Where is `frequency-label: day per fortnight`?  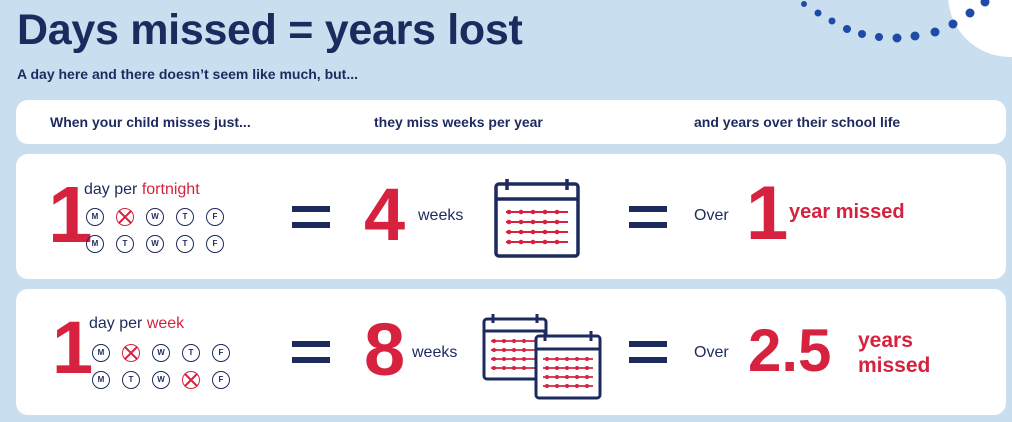
frequency-label: day per fortnight is located at coordinates (142, 190).